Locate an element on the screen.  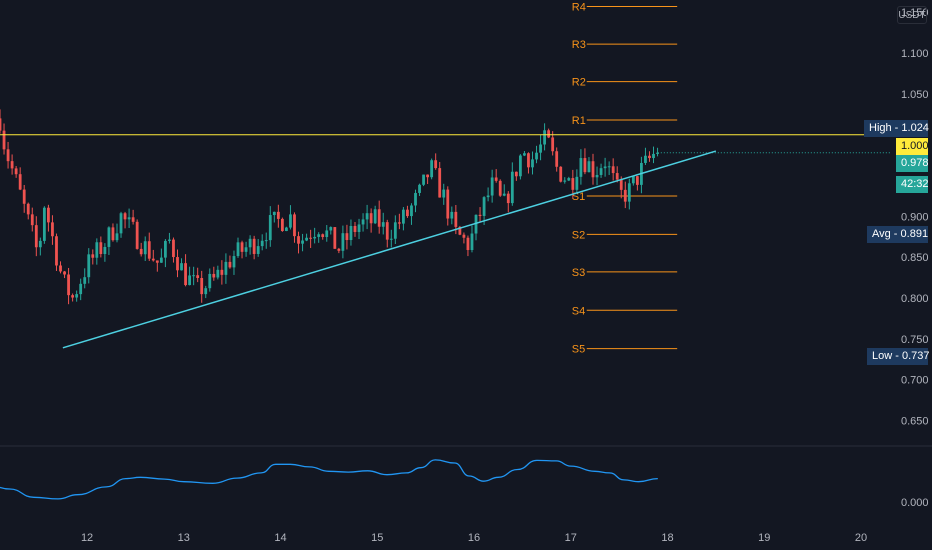
time-axis-label: 18 is located at coordinates (667, 538).